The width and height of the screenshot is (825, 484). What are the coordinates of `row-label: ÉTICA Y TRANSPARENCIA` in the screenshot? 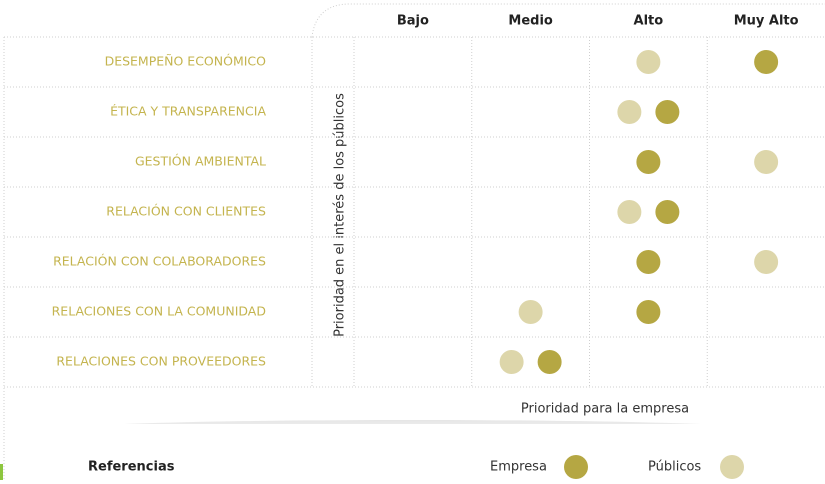 It's located at (188, 111).